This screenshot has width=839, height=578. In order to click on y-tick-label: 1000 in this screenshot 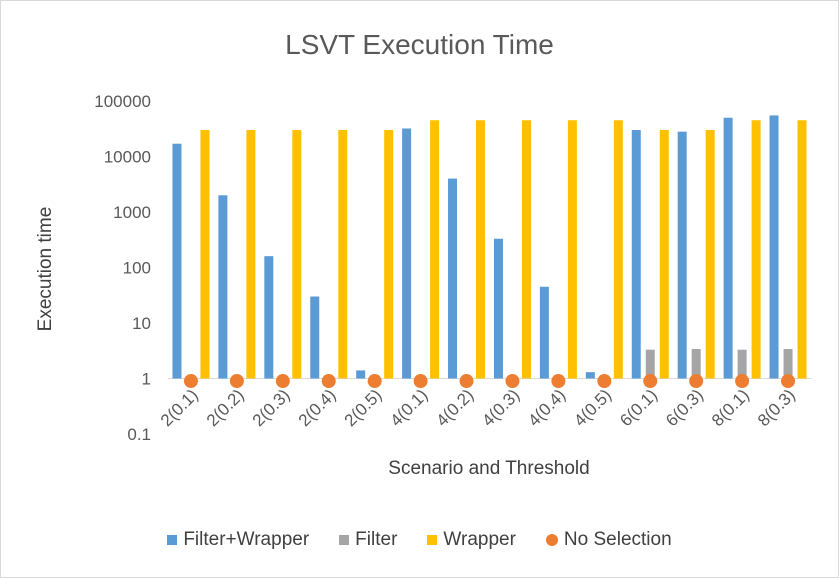, I will do `click(132, 212)`.